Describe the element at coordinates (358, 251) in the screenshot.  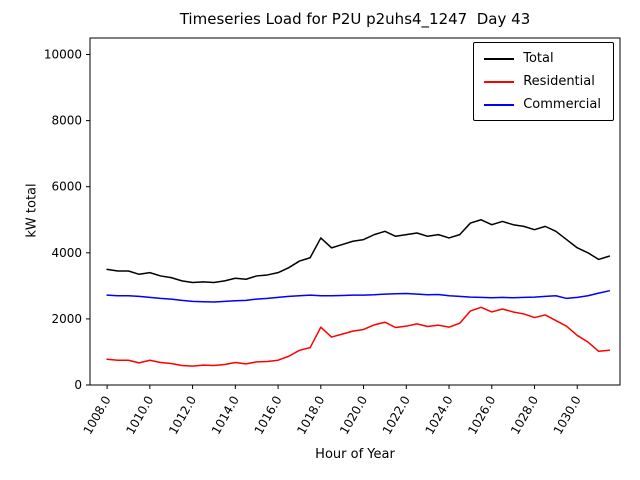
I see `series-line-total` at that location.